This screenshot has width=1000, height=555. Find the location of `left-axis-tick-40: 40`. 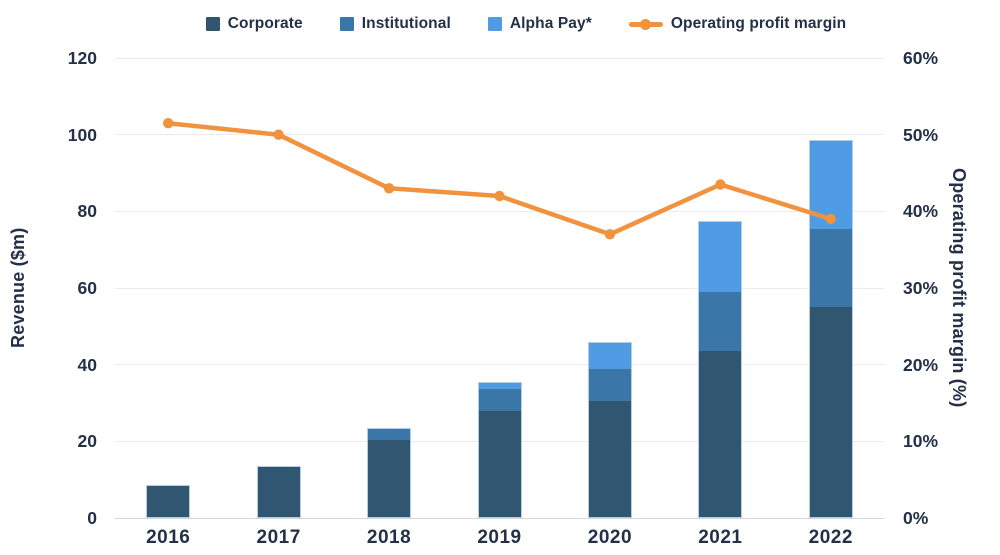

left-axis-tick-40: 40 is located at coordinates (87, 364).